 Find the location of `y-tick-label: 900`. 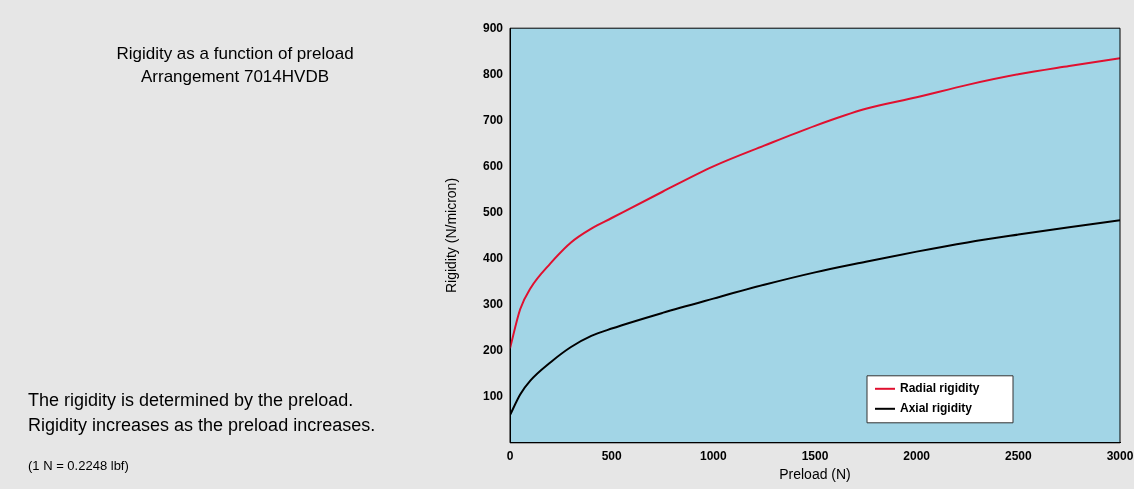

y-tick-label: 900 is located at coordinates (493, 27).